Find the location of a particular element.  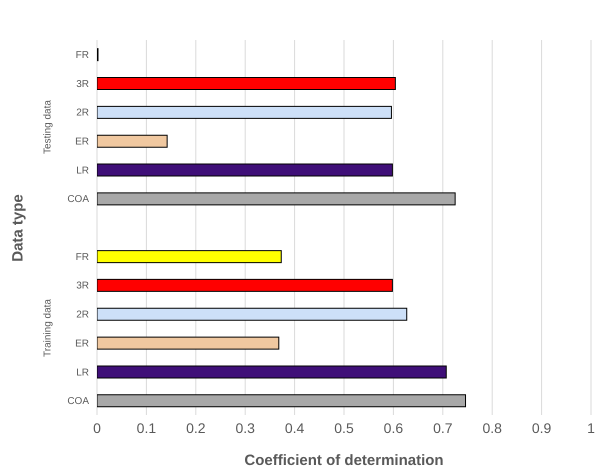

x-tick-label: 0.4 is located at coordinates (294, 428).